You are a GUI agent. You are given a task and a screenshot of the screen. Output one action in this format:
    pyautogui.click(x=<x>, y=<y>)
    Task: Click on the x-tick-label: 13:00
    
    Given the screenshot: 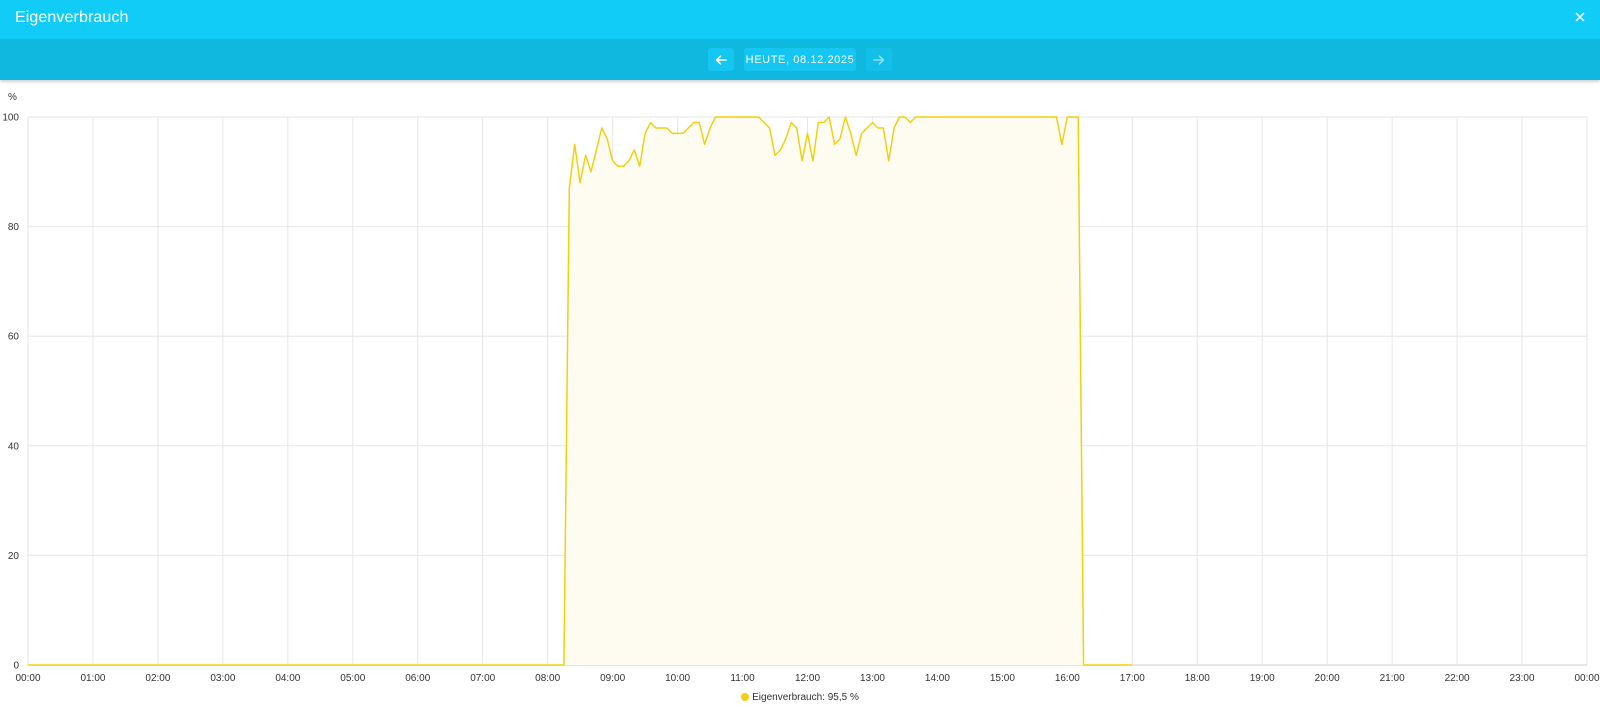 What is the action you would take?
    pyautogui.click(x=872, y=678)
    